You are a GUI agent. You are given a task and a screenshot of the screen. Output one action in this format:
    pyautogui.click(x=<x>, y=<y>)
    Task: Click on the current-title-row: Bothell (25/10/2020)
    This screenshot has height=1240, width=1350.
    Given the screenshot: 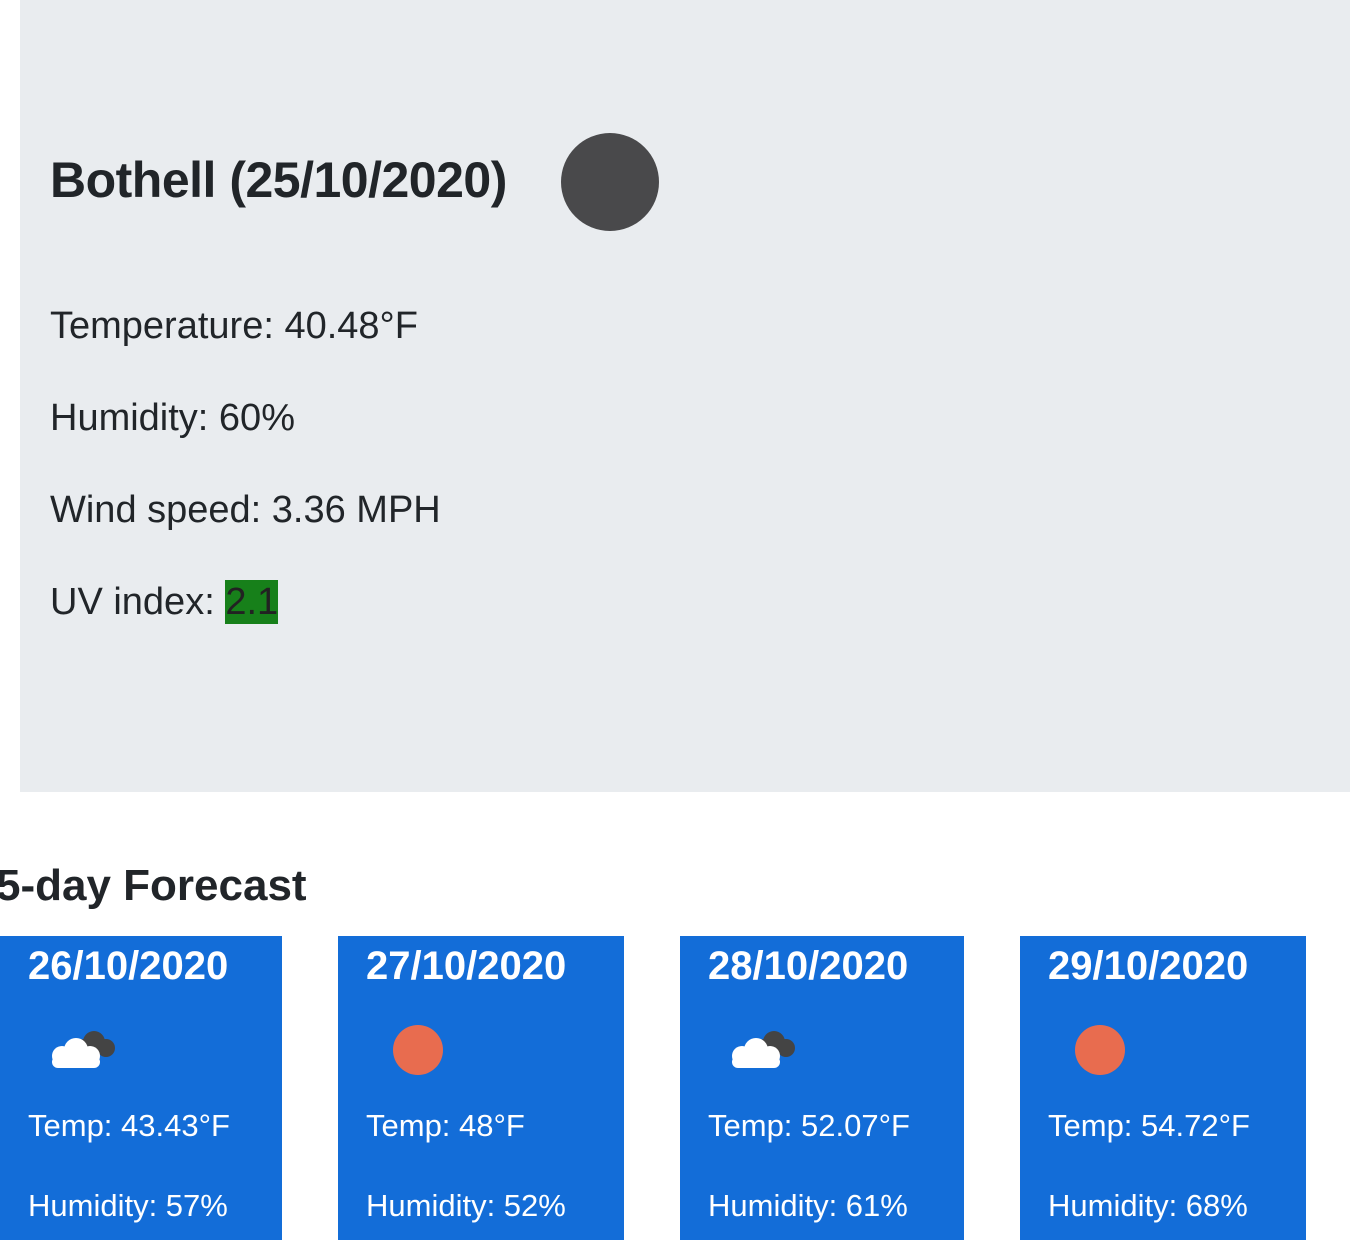 What is the action you would take?
    pyautogui.click(x=354, y=180)
    